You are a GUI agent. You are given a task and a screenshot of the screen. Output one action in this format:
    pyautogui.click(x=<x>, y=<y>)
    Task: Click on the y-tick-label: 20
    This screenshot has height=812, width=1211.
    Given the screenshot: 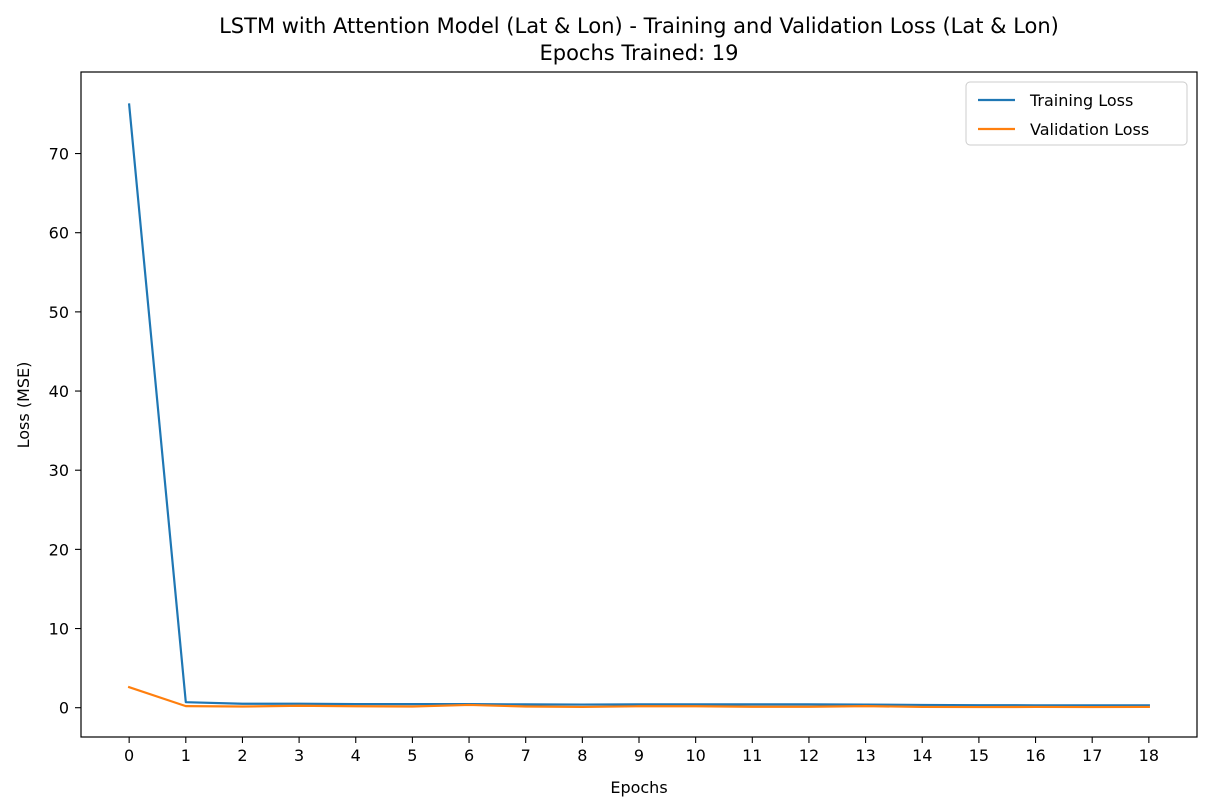 What is the action you would take?
    pyautogui.click(x=59, y=549)
    